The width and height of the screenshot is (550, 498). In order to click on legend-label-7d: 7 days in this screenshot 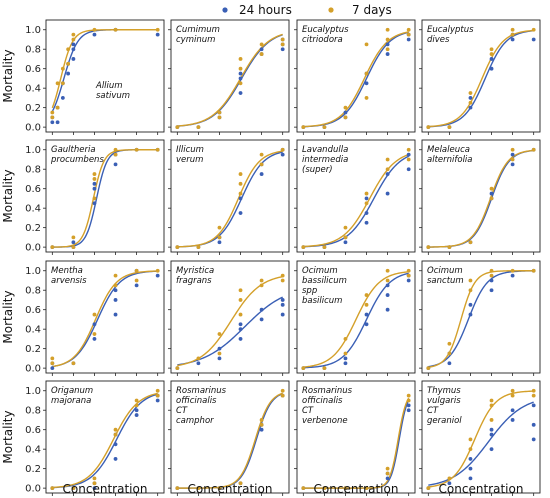, I will do `click(372, 10)`.